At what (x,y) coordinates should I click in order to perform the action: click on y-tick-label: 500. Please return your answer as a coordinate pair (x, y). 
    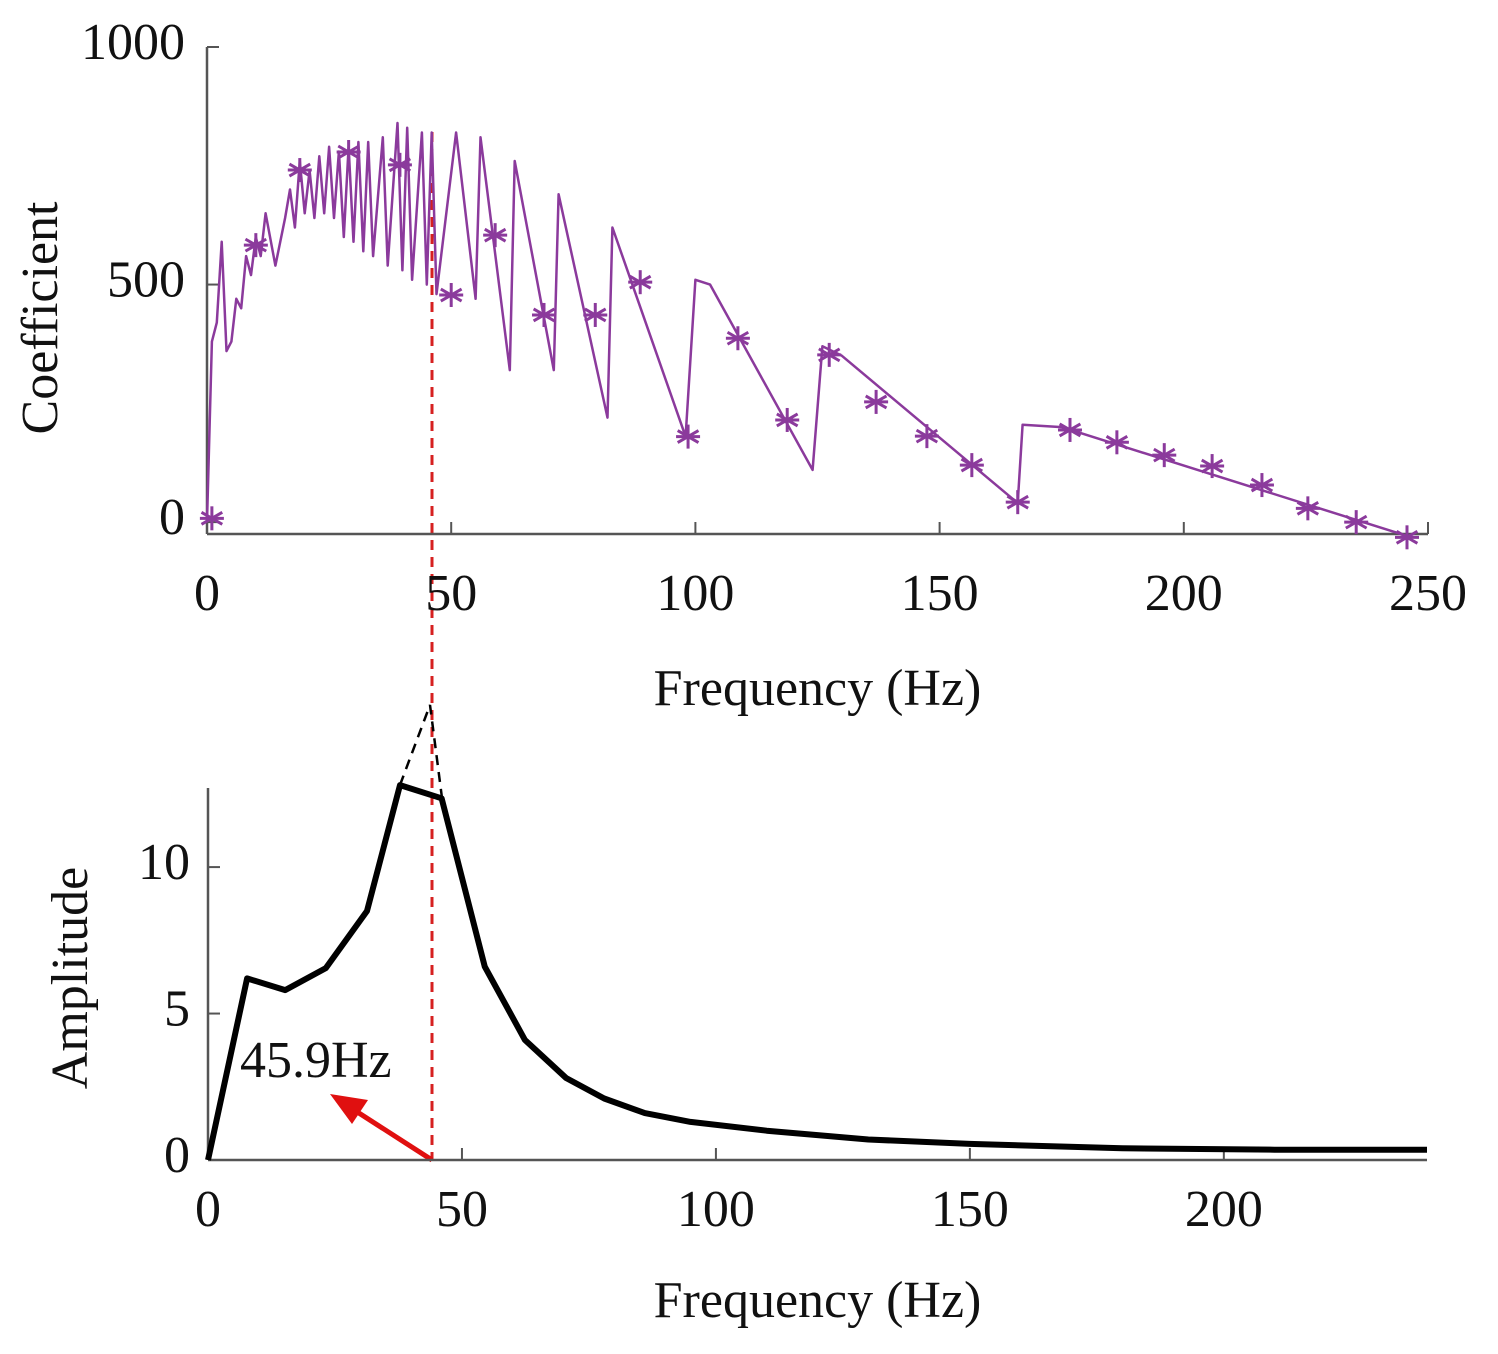
    Looking at the image, I should click on (146, 279).